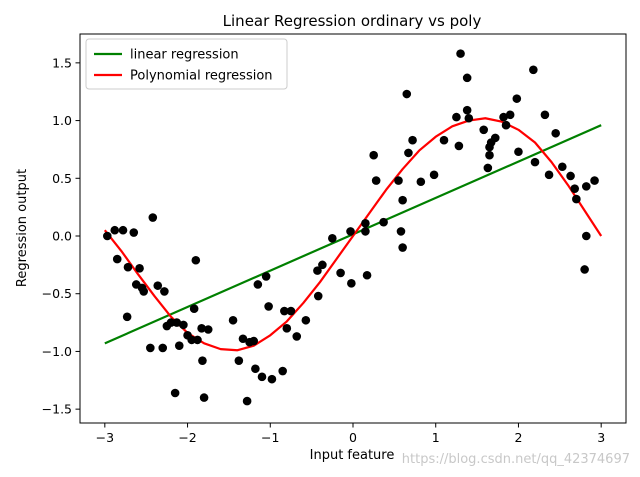 The image size is (640, 477). I want to click on y-axis: −1.5 −1.0 −0.5 0.0 0.5 1.0 1.5, so click(61, 236).